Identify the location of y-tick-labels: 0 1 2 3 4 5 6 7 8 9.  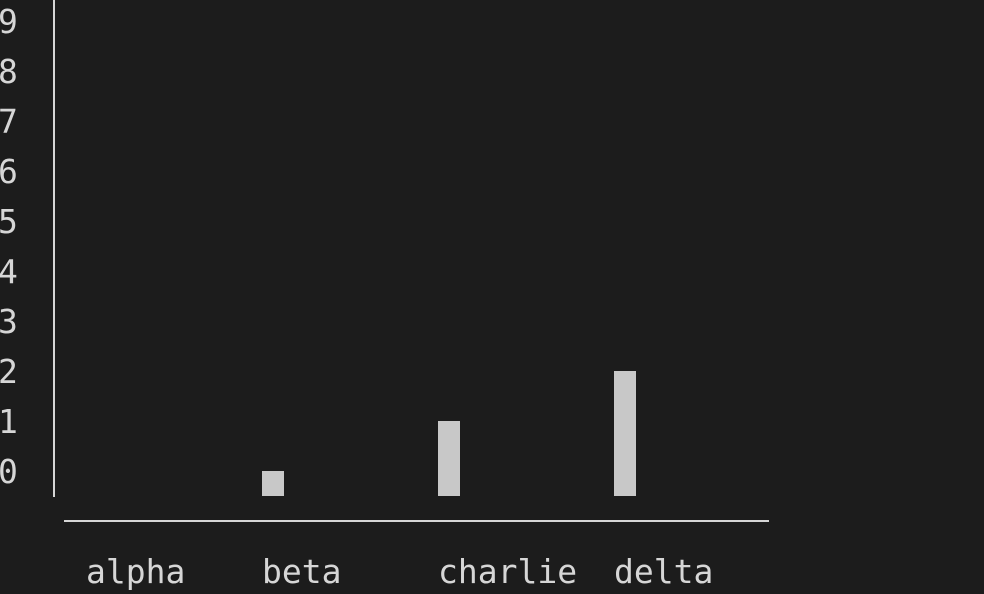
(9, 246).